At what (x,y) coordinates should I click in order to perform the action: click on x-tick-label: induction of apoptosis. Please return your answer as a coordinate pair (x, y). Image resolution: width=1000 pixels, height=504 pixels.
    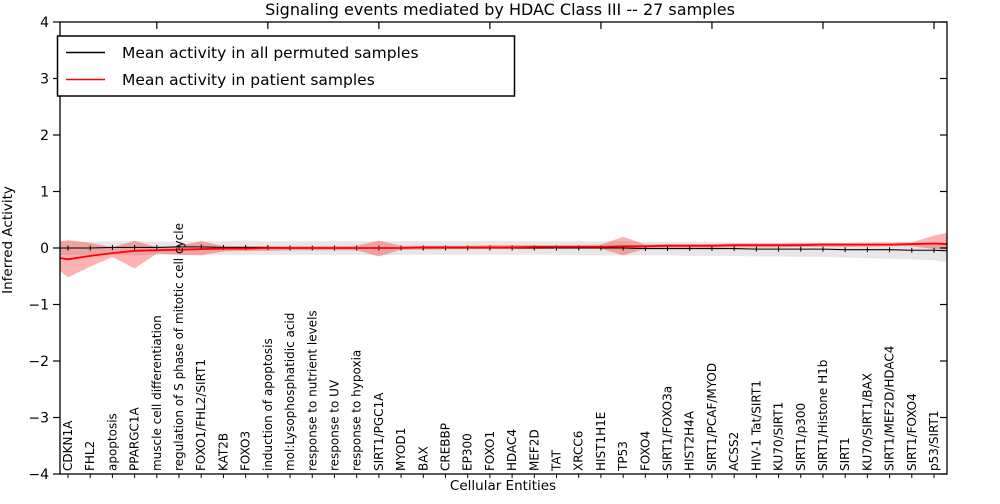
    Looking at the image, I should click on (268, 404).